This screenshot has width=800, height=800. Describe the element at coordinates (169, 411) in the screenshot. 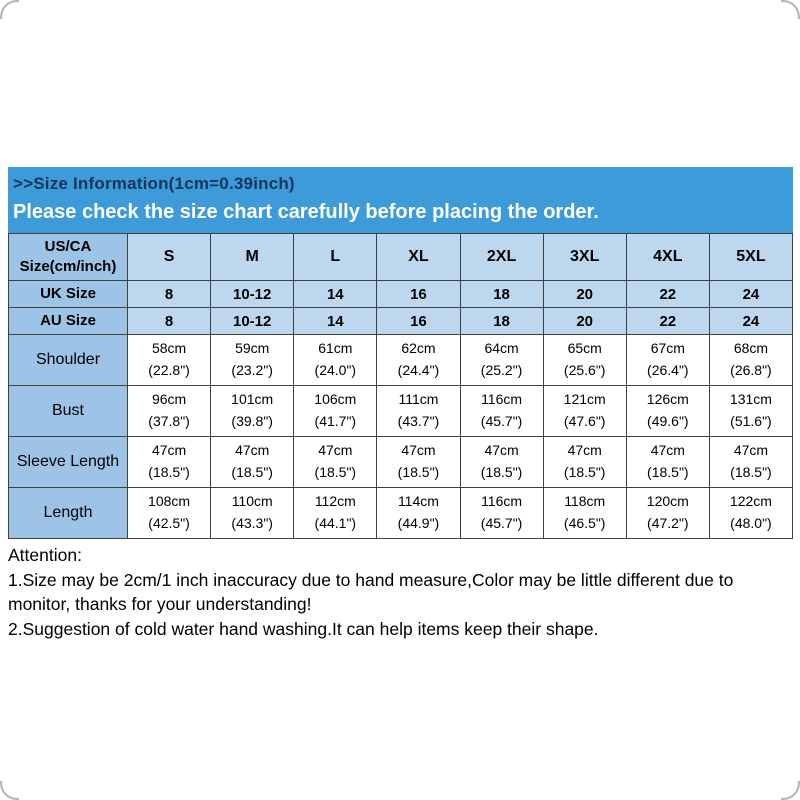

I see `table-cell: 96cm (37.8")` at that location.